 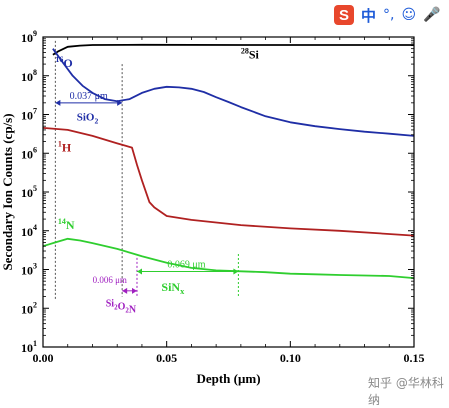 I want to click on y-tick-label: 10⁷, so click(x=29, y=115).